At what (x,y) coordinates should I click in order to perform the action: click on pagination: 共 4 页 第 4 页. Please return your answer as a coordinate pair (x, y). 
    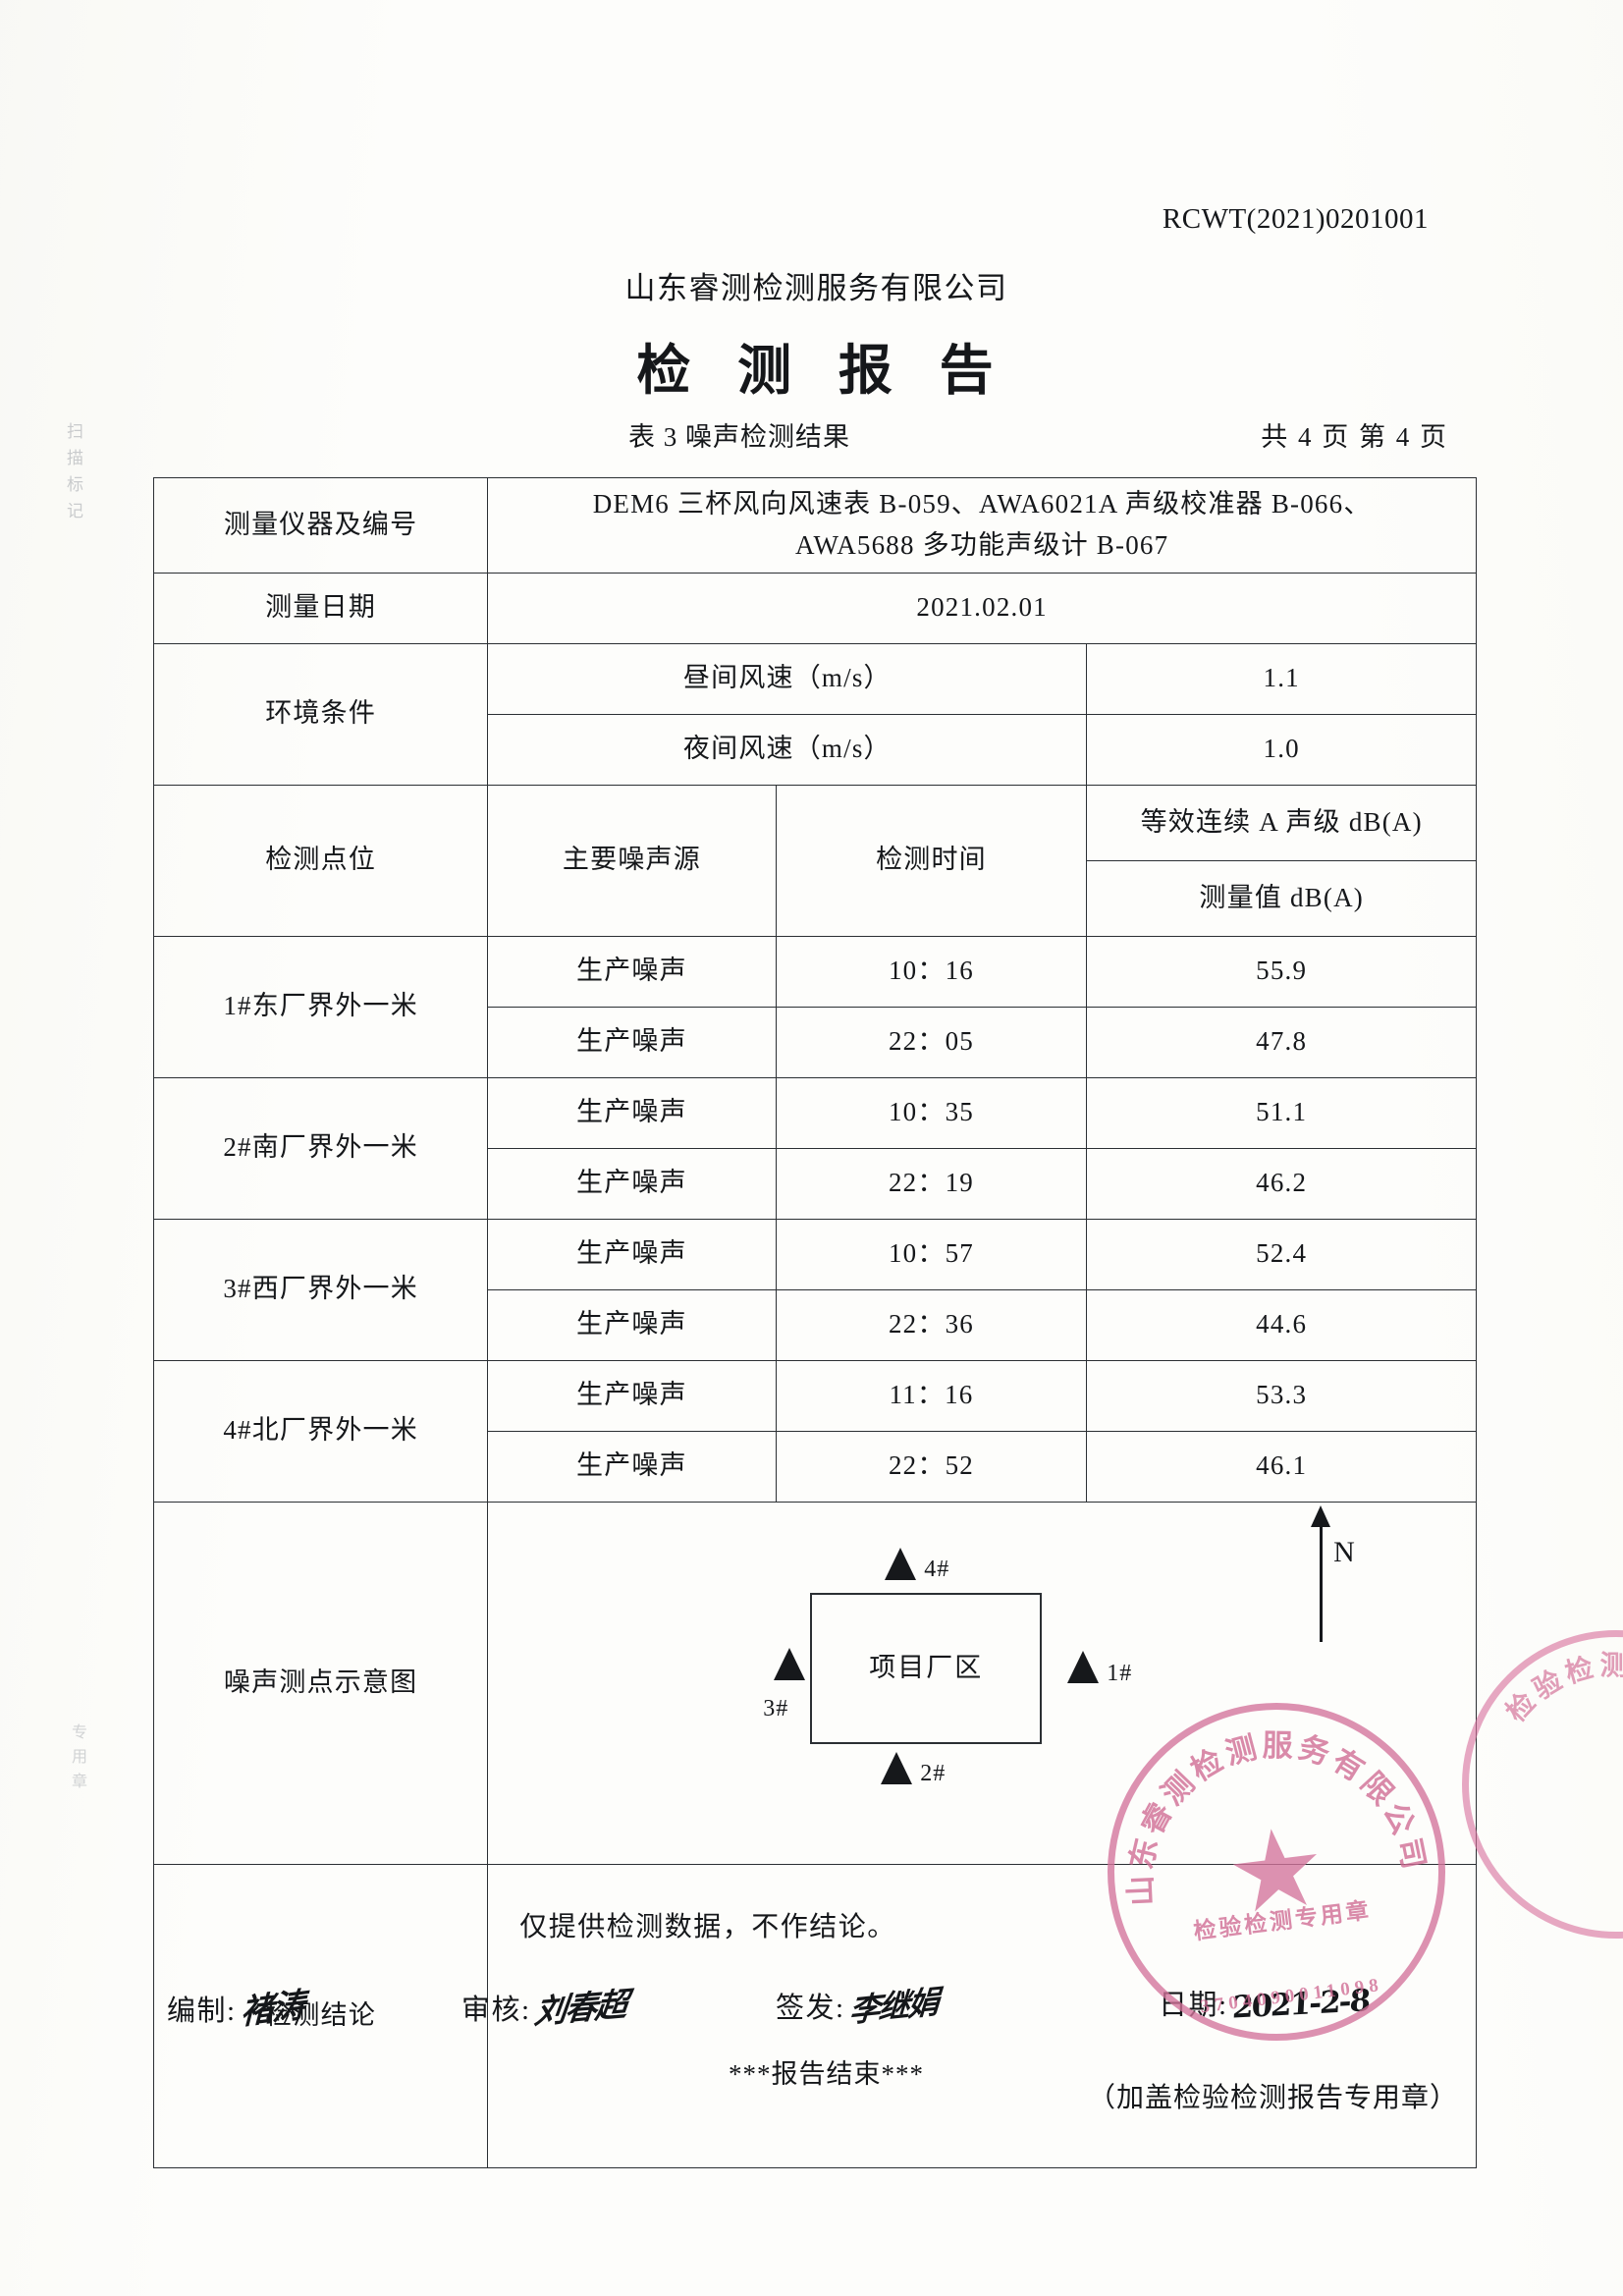
    Looking at the image, I should click on (1354, 437).